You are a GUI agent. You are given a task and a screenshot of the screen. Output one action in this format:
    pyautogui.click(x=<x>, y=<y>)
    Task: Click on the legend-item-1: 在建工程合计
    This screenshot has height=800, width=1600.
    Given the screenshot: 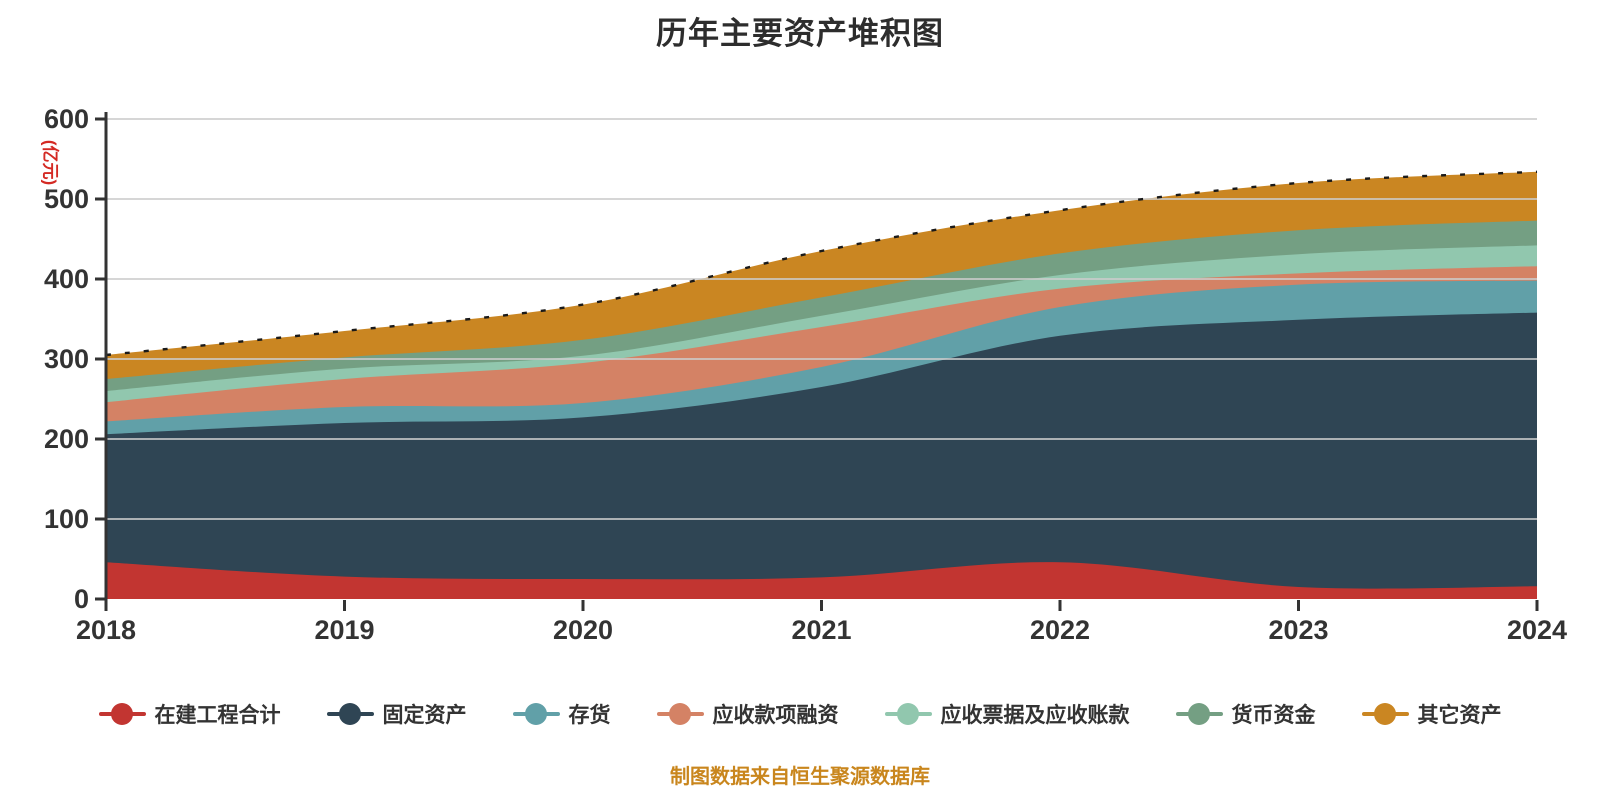 What is the action you would take?
    pyautogui.click(x=189, y=714)
    